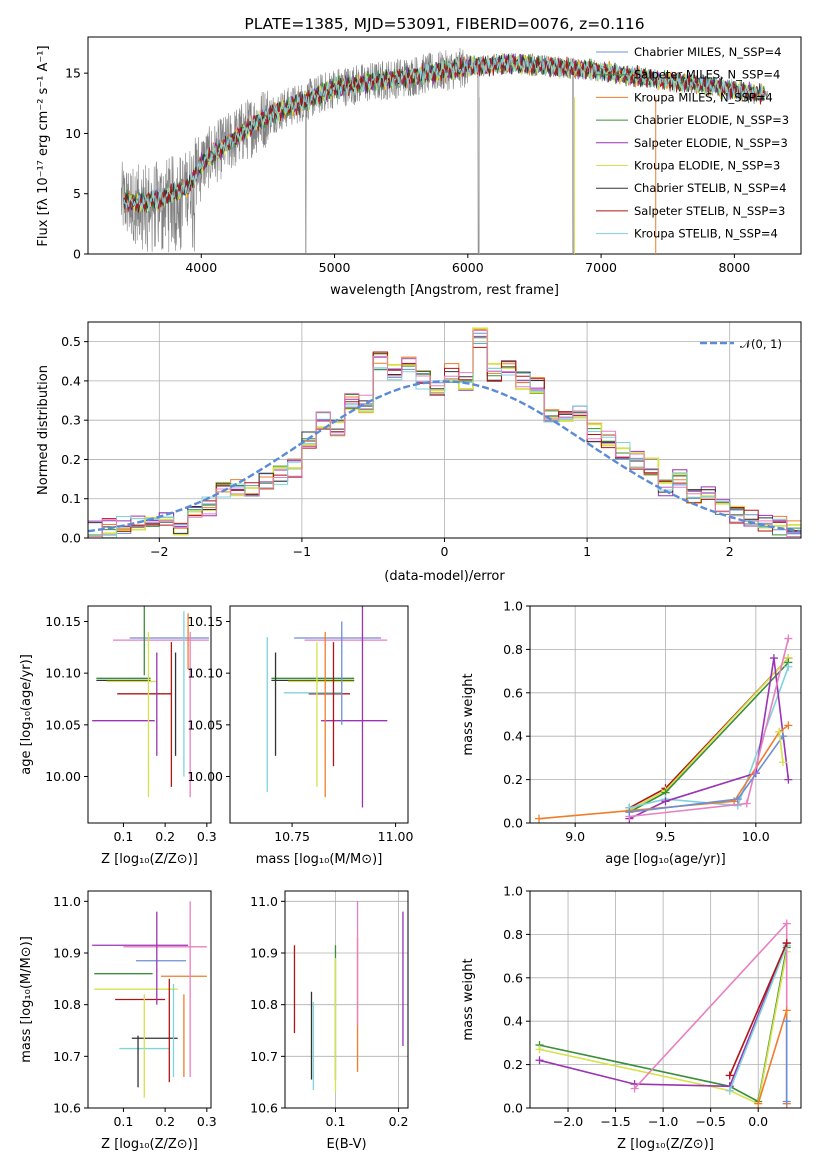 Image resolution: width=819 pixels, height=1170 pixels. I want to click on panel-xlabel: mass [log₁₀(M/M⊙)], so click(319, 859).